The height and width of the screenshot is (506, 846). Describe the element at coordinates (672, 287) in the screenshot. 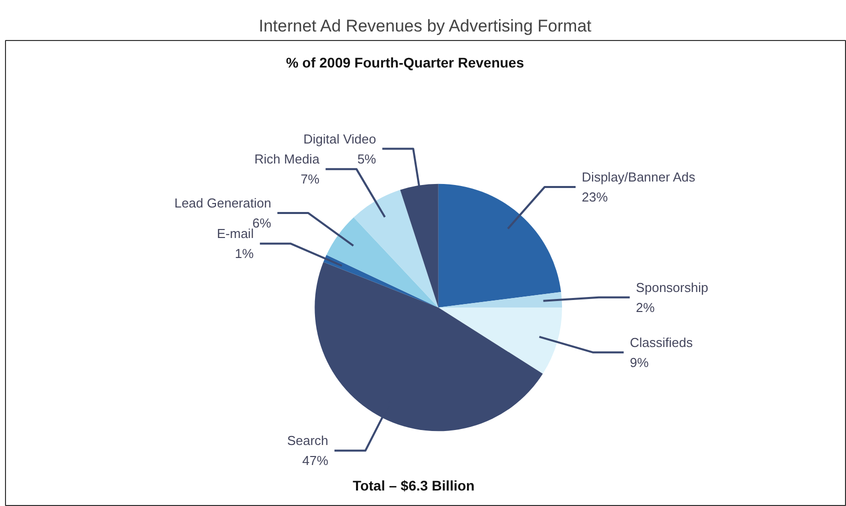

I see `slice-label: Sponsorship` at that location.